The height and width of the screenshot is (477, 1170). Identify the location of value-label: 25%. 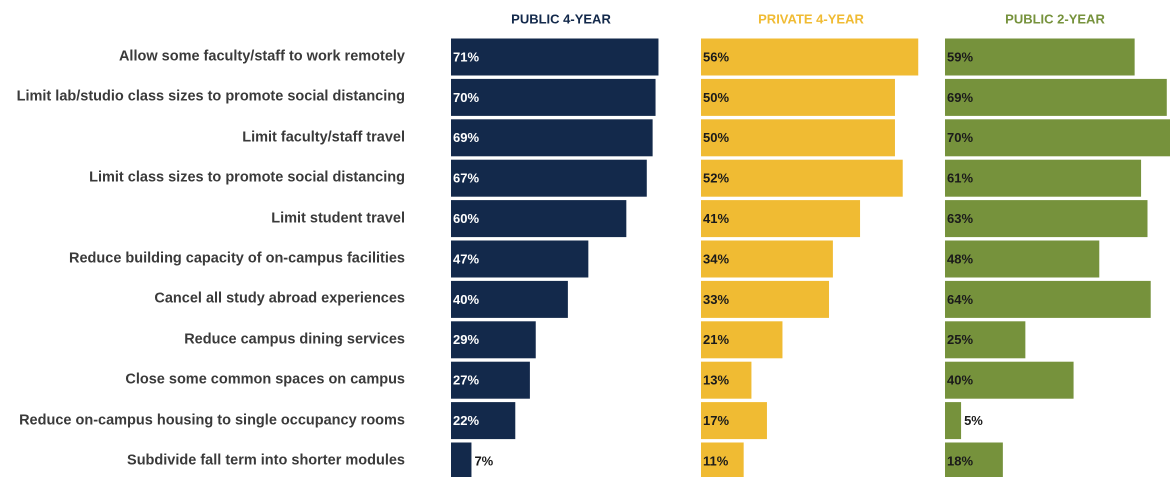
(960, 339).